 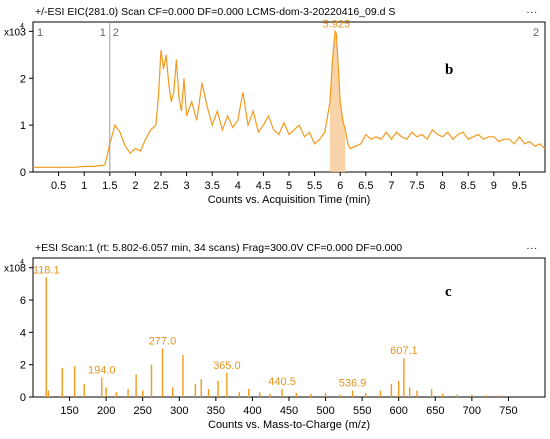 What do you see at coordinates (23, 333) in the screenshot?
I see `y-tick-label: 4` at bounding box center [23, 333].